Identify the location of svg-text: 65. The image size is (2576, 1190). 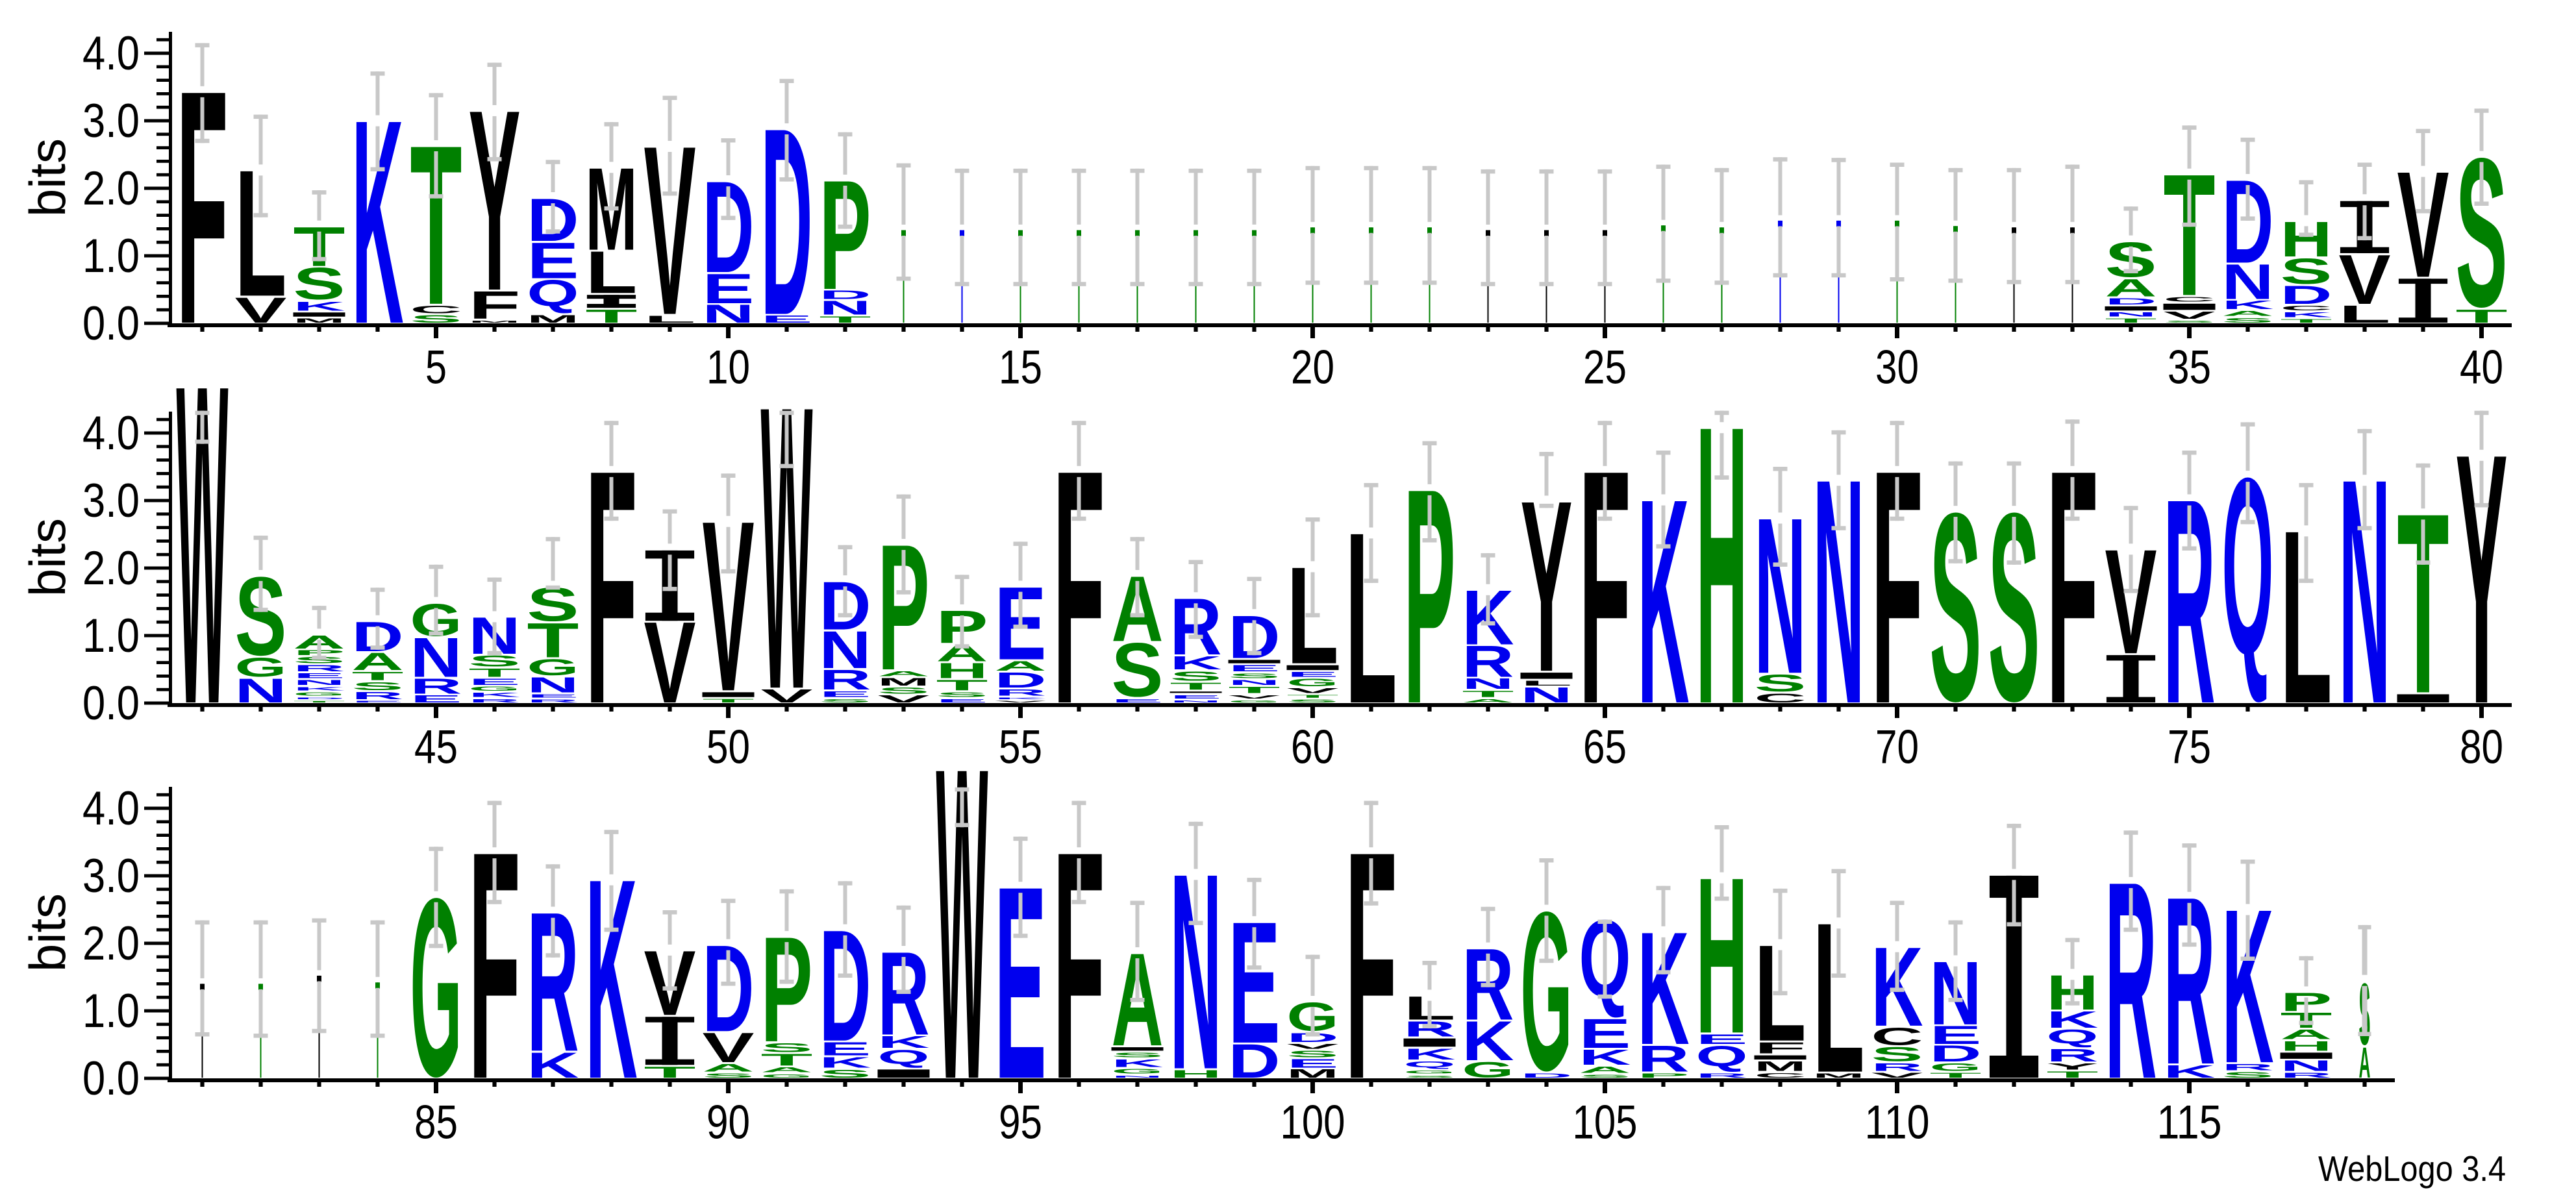
(1605, 747).